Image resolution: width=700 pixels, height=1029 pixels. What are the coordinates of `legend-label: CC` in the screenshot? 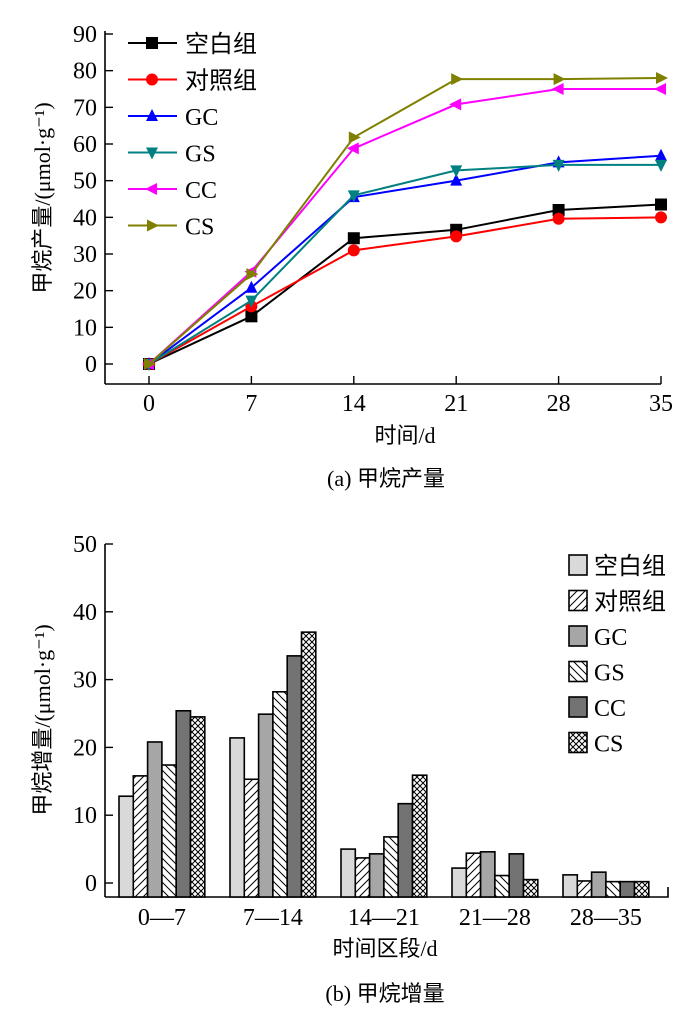 It's located at (610, 709).